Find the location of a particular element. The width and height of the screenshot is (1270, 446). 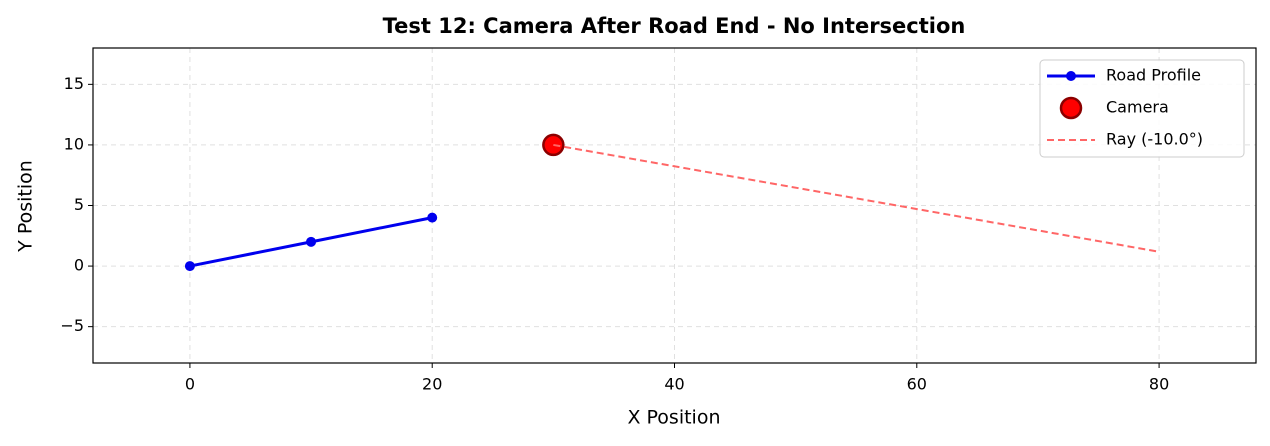

x-tick-label: 40 is located at coordinates (674, 384).